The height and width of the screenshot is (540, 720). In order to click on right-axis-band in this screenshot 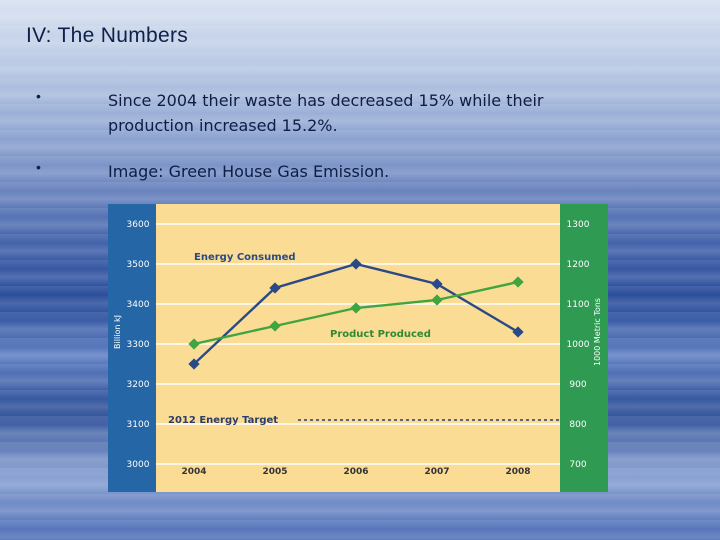, I will do `click(584, 348)`.